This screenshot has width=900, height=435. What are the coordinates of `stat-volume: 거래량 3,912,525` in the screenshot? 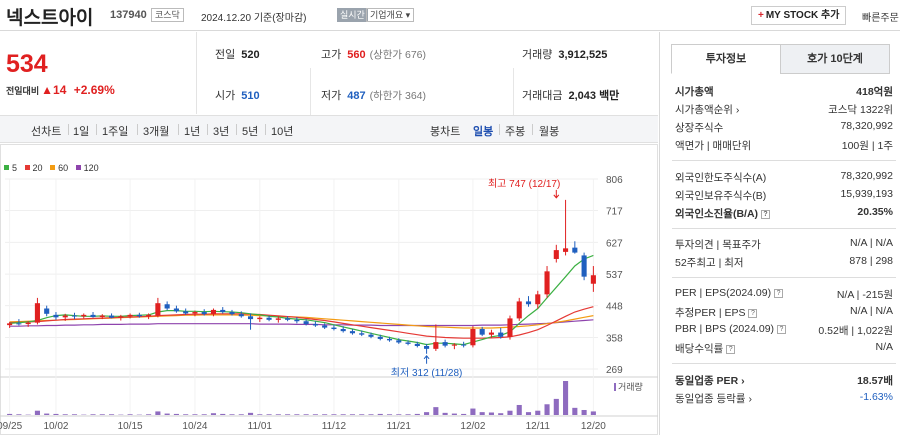 It's located at (564, 54).